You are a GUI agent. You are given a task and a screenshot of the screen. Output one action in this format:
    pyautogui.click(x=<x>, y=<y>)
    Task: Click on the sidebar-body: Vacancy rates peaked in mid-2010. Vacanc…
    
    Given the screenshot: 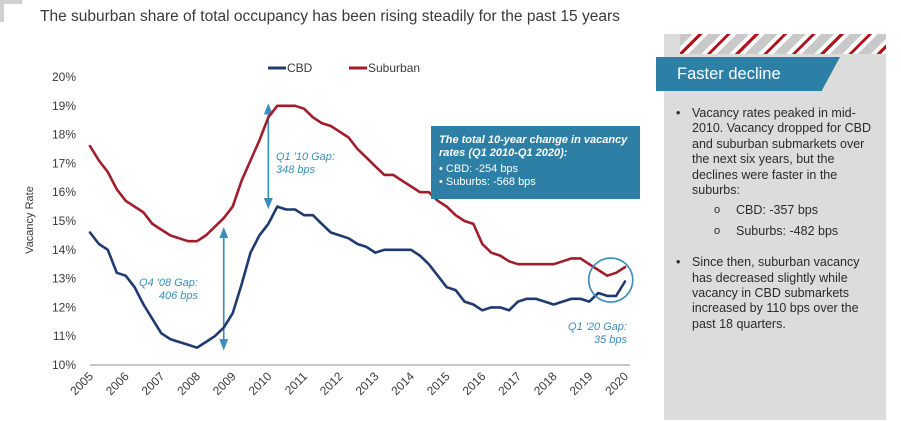 What is the action you would take?
    pyautogui.click(x=776, y=219)
    